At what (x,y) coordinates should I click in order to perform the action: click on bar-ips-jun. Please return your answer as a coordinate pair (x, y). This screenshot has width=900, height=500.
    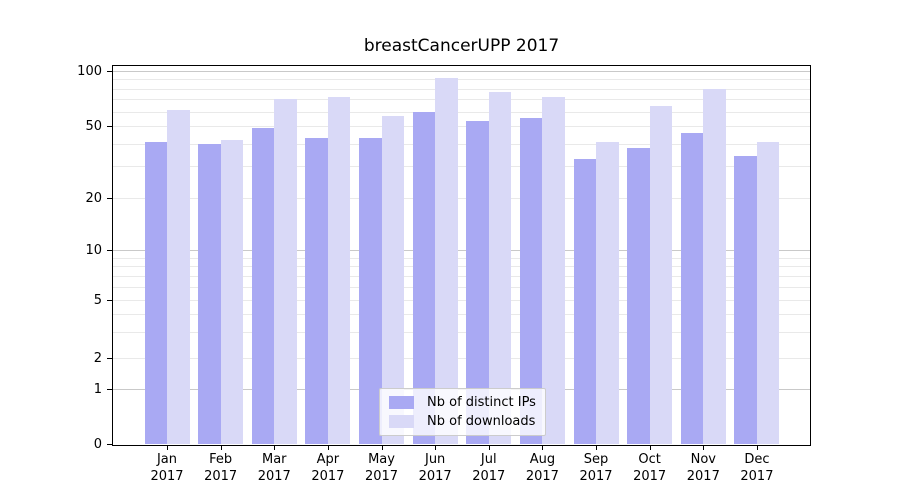
    Looking at the image, I should click on (424, 277).